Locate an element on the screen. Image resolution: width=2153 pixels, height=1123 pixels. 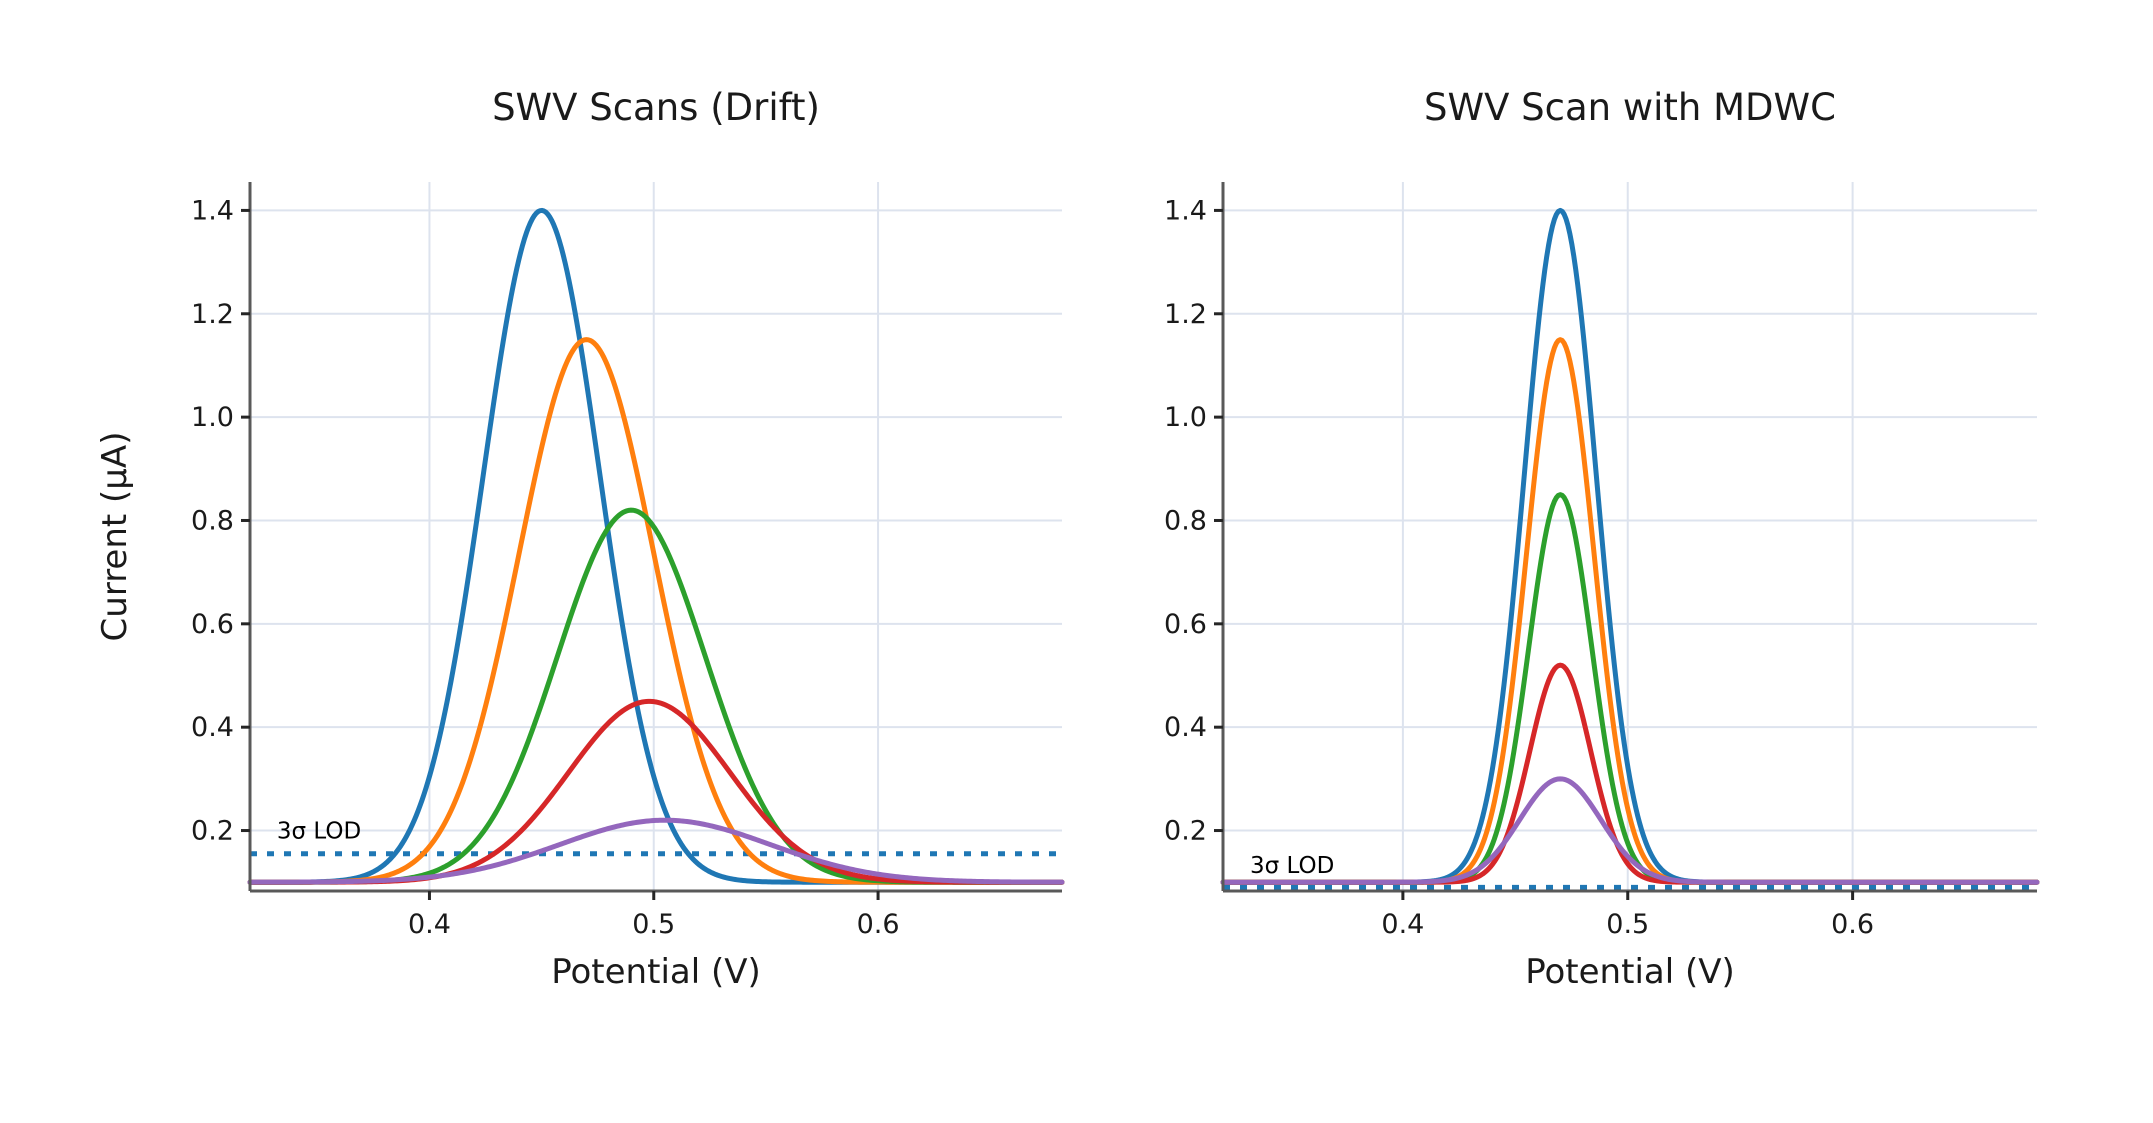
x-axis-label-drift: Potential (V) is located at coordinates (656, 972).